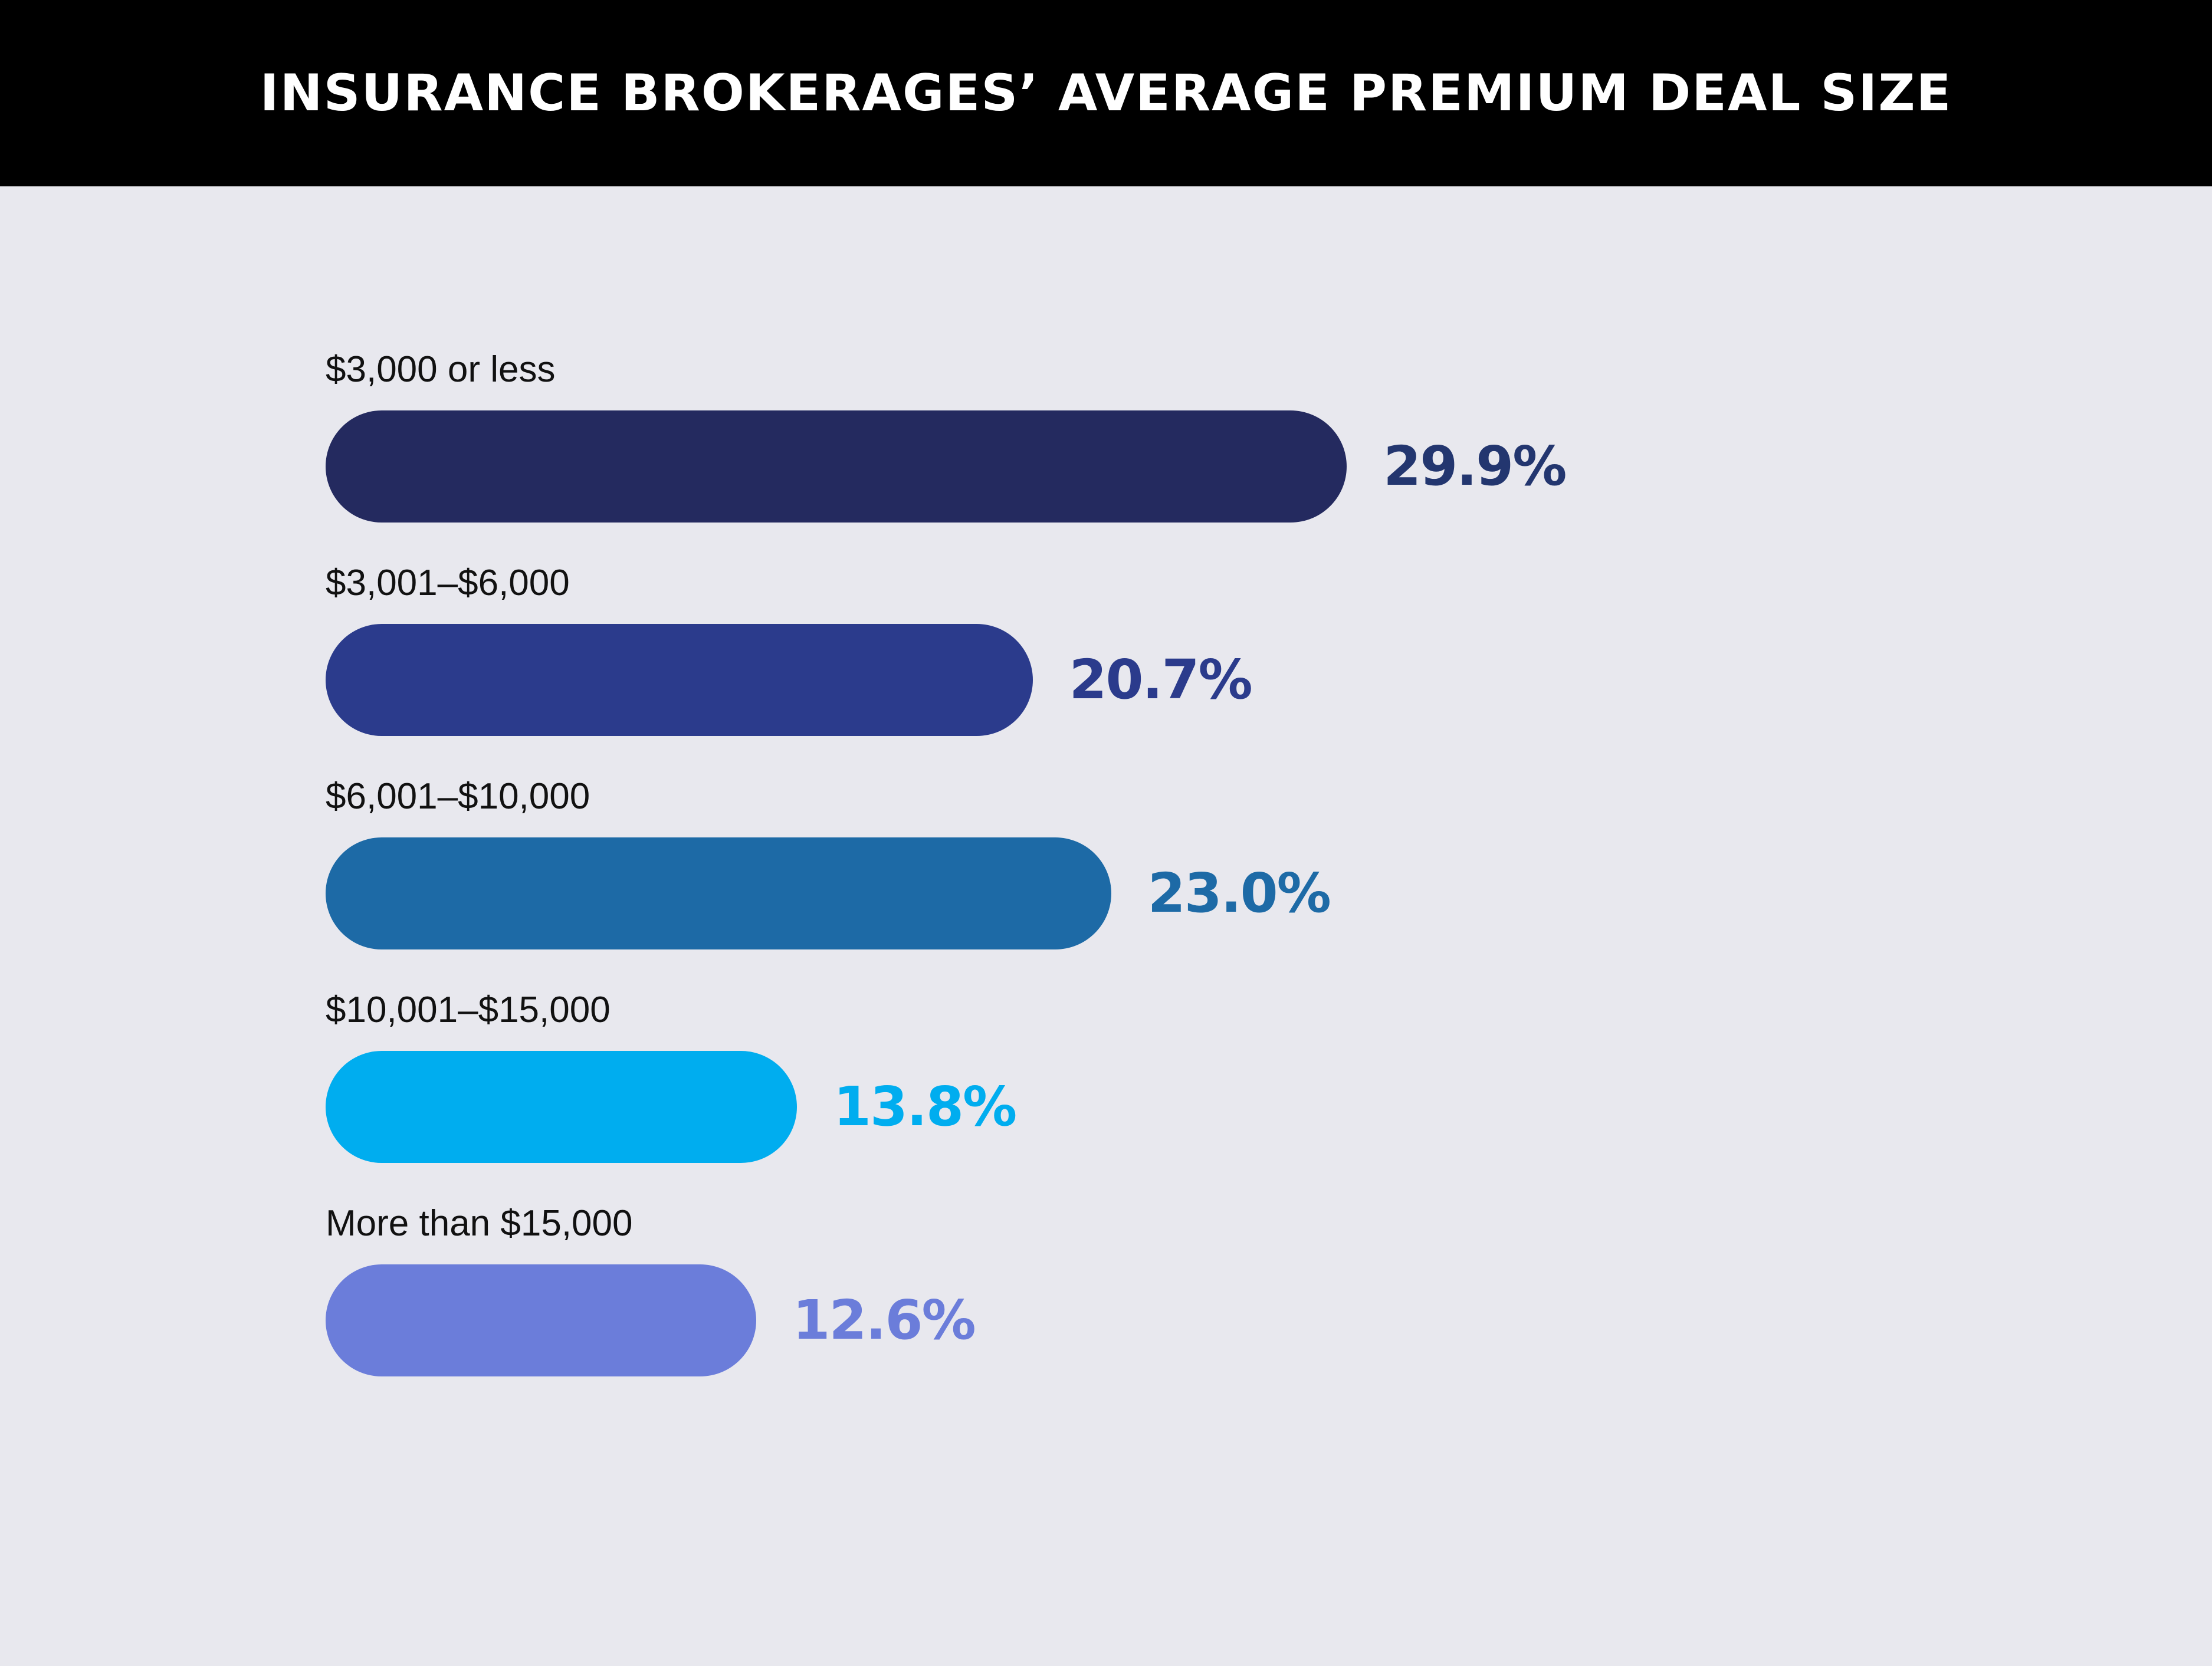  I want to click on category-label: More than $15,000, so click(479, 1223).